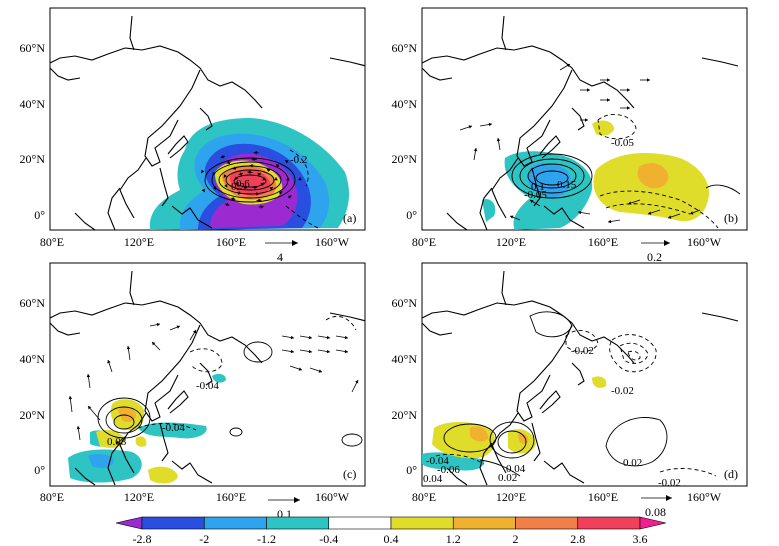 This screenshot has height=546, width=779. What do you see at coordinates (328, 539) in the screenshot?
I see `colorbar-tick: -0.4` at bounding box center [328, 539].